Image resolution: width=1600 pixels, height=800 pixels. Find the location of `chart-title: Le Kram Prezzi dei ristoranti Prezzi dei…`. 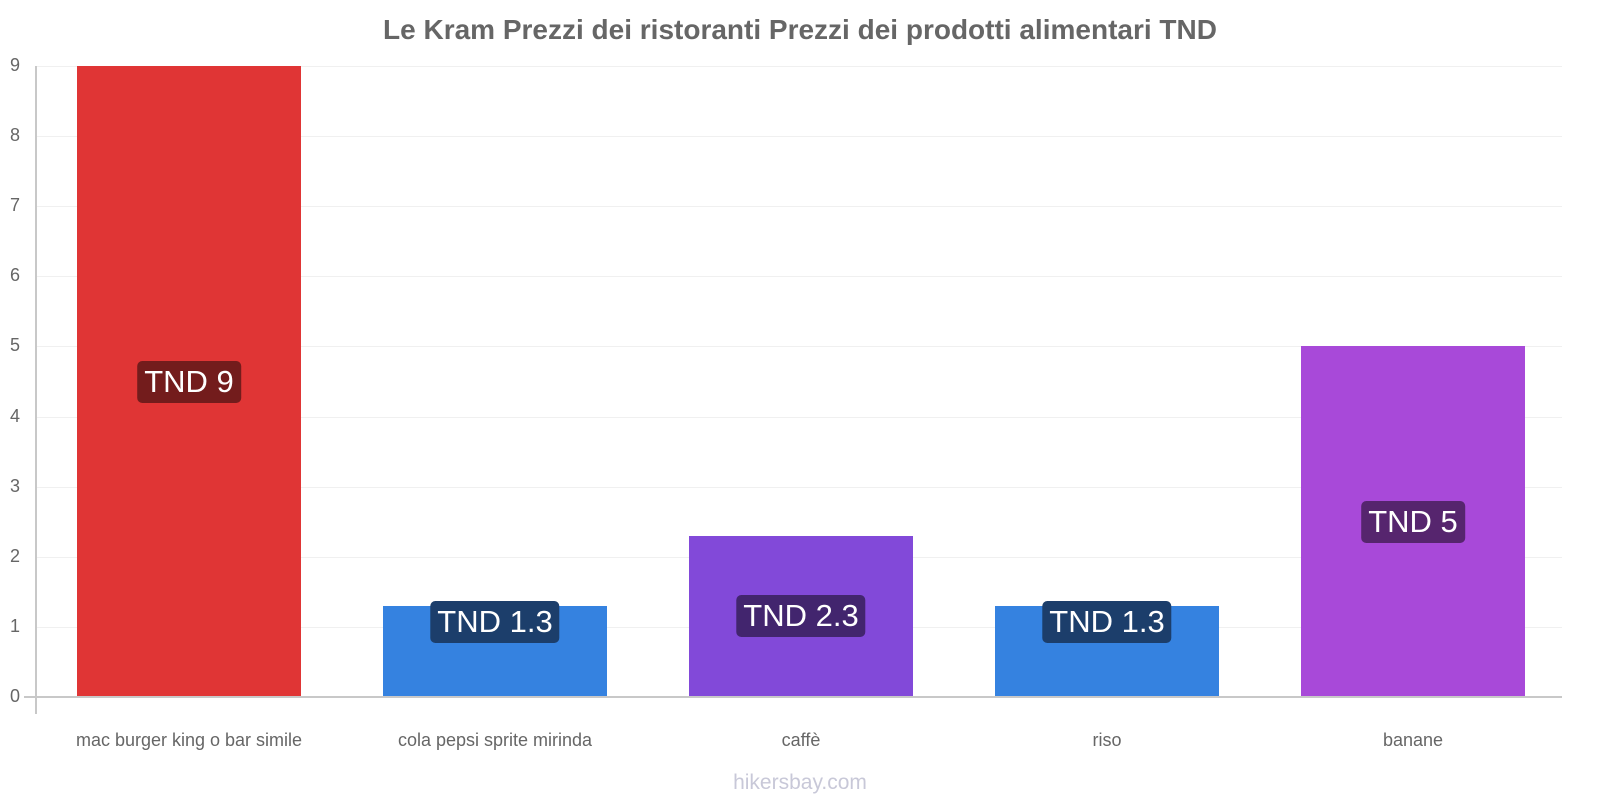

chart-title: Le Kram Prezzi dei ristoranti Prezzi dei… is located at coordinates (800, 29).